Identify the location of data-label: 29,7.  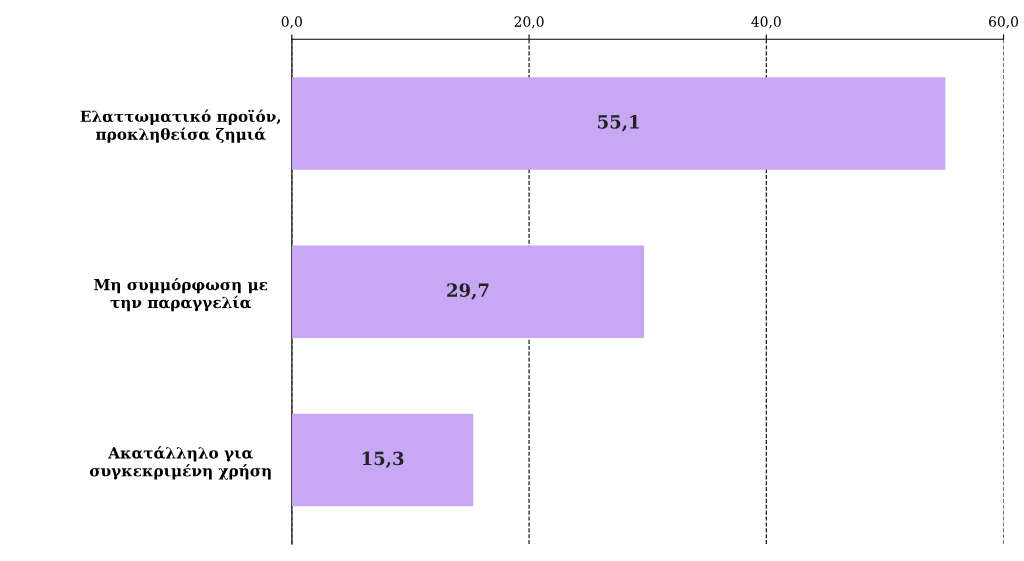
(468, 291).